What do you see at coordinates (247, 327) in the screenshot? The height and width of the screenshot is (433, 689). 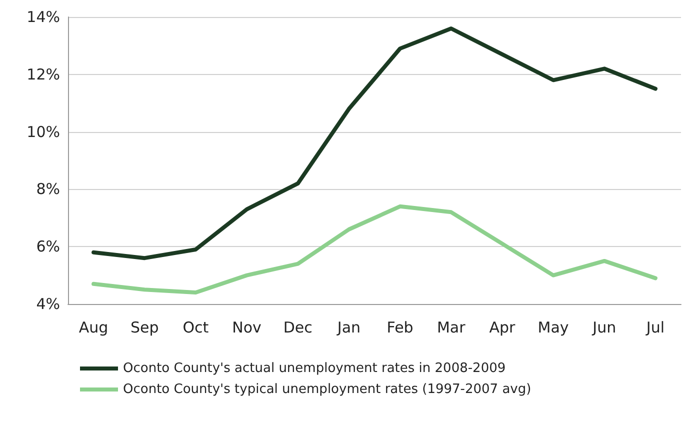 I see `x-tick-label: Nov` at bounding box center [247, 327].